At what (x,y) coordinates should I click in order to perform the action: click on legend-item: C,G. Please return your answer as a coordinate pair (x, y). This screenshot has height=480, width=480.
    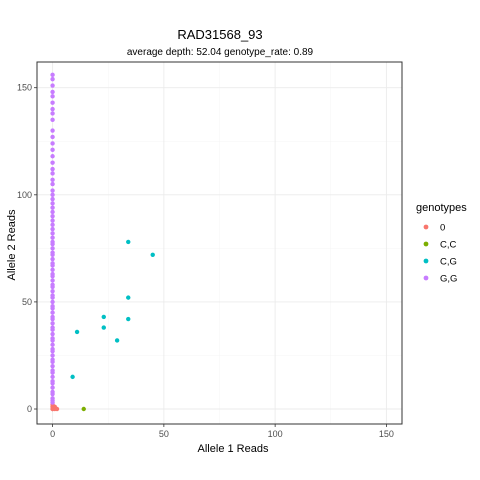
    Looking at the image, I should click on (440, 262).